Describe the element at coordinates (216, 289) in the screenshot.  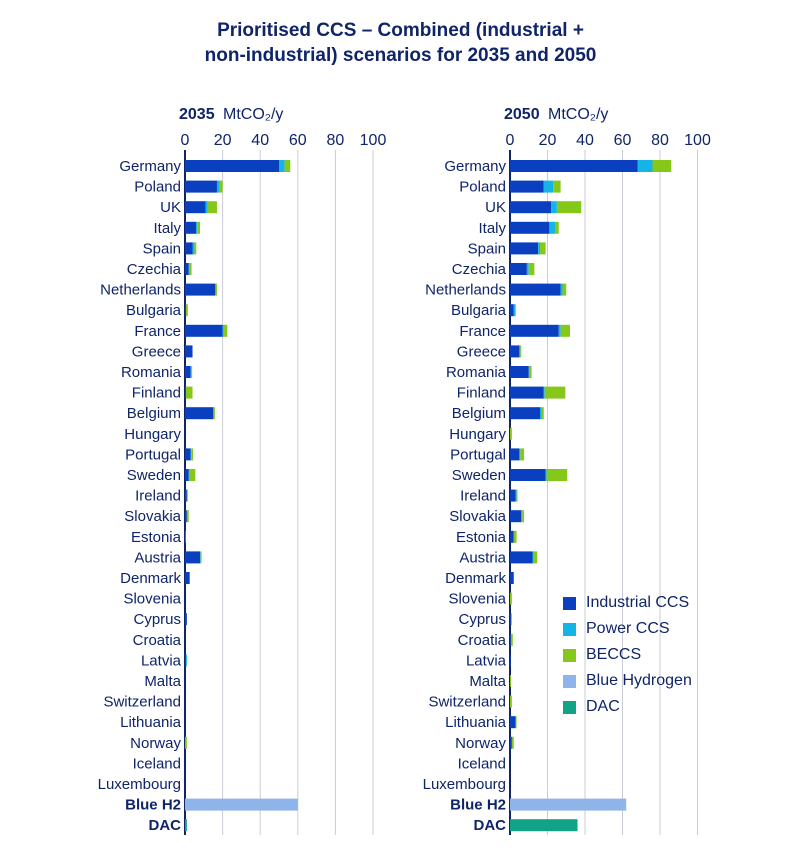
I see `bar-2035-netherlands-power-ccs` at that location.